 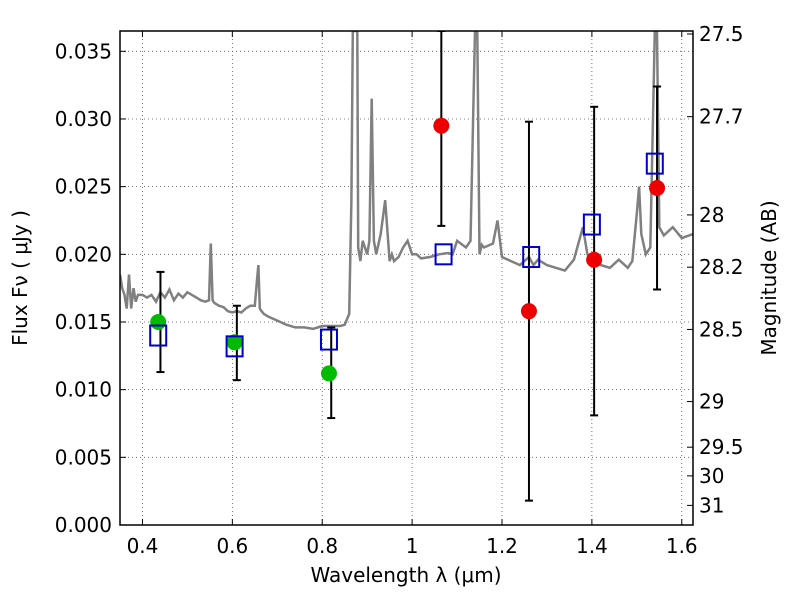 What do you see at coordinates (83, 322) in the screenshot?
I see `y-tick-label: 0.015` at bounding box center [83, 322].